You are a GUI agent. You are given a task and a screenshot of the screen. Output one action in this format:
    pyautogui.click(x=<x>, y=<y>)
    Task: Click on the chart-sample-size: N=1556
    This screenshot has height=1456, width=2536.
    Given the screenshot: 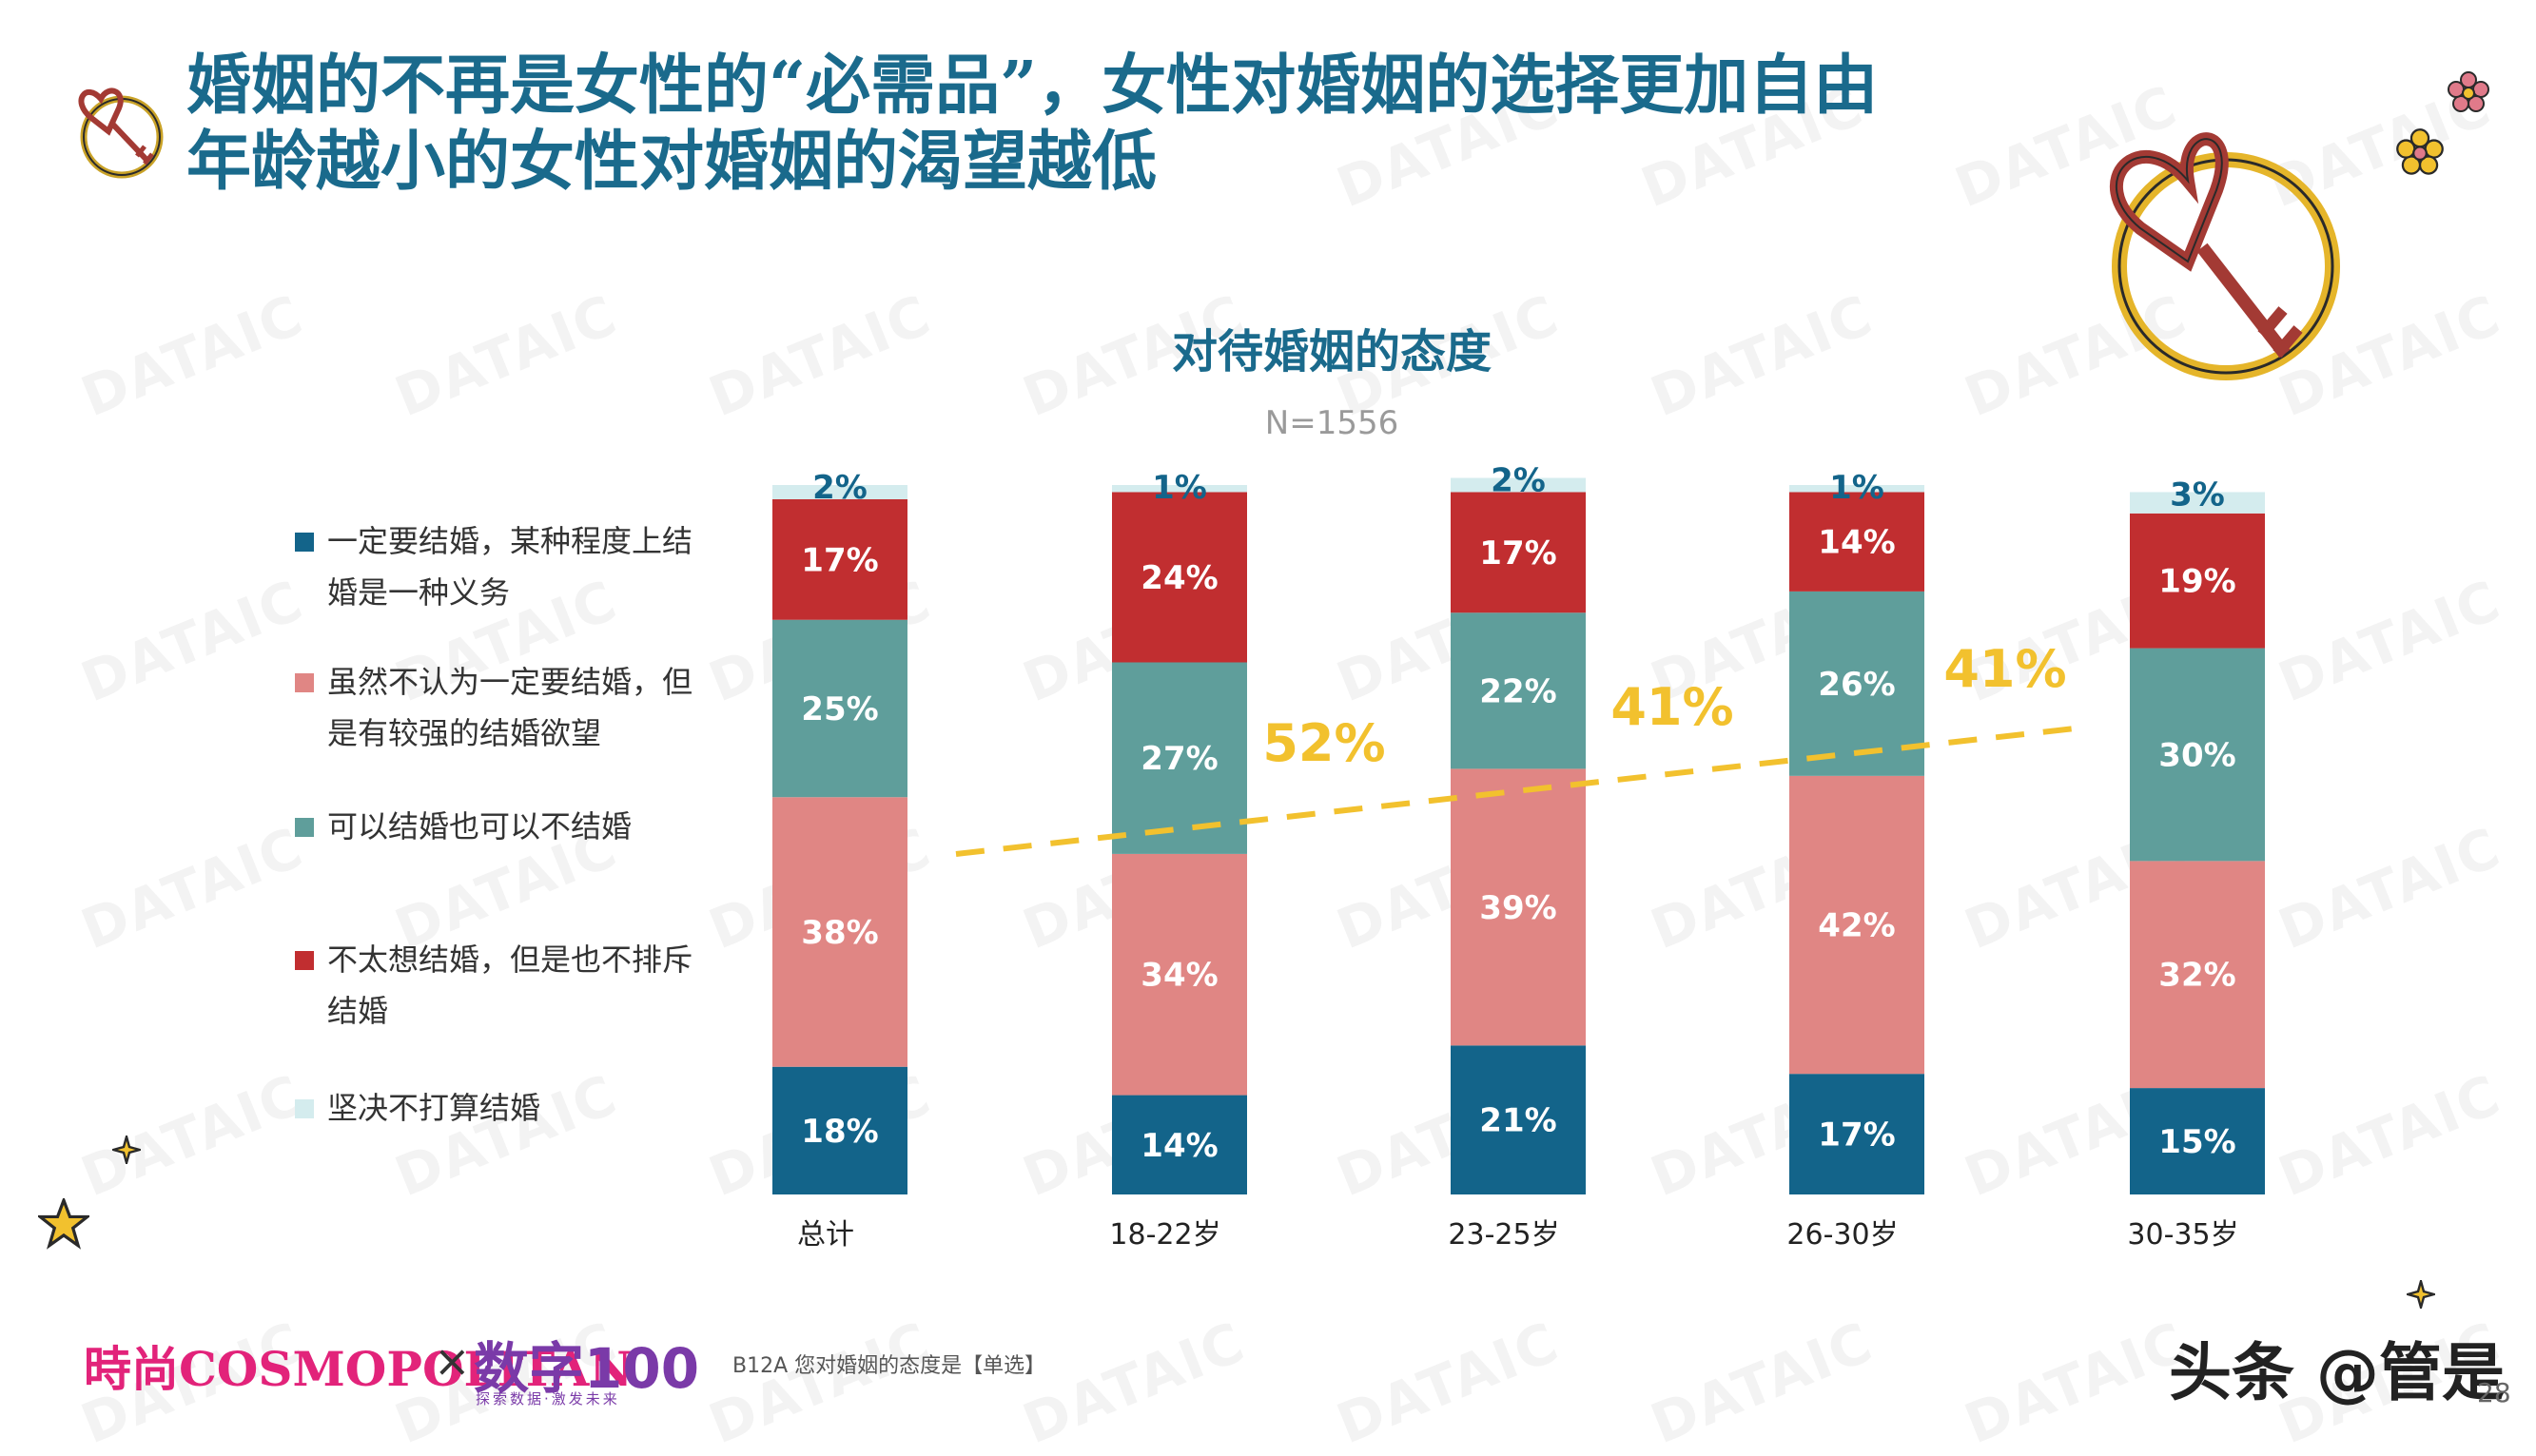 What is the action you would take?
    pyautogui.click(x=1331, y=423)
    